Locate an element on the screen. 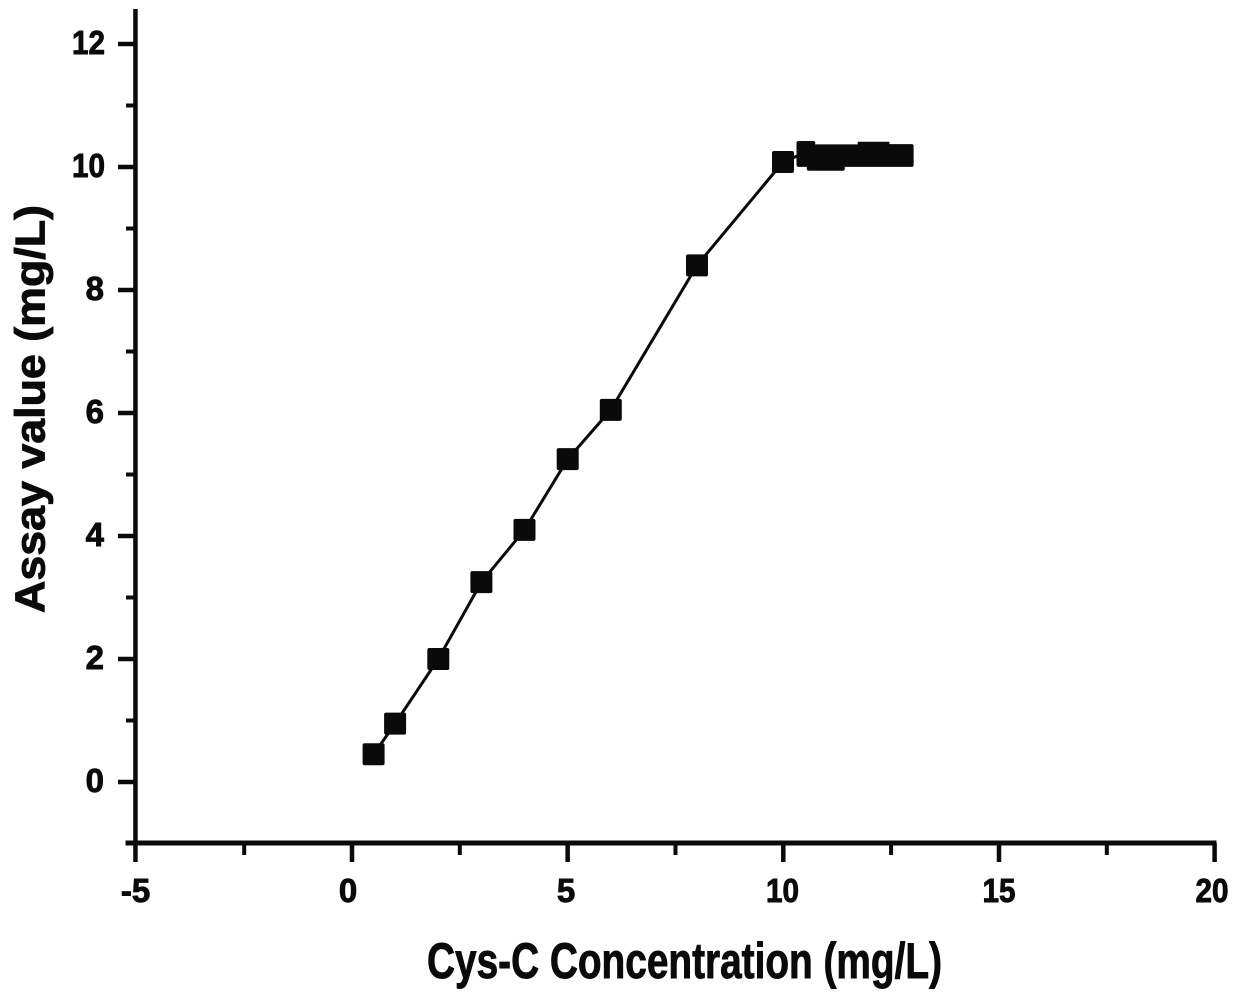 The width and height of the screenshot is (1240, 996). svg-text: 6 is located at coordinates (95, 411).